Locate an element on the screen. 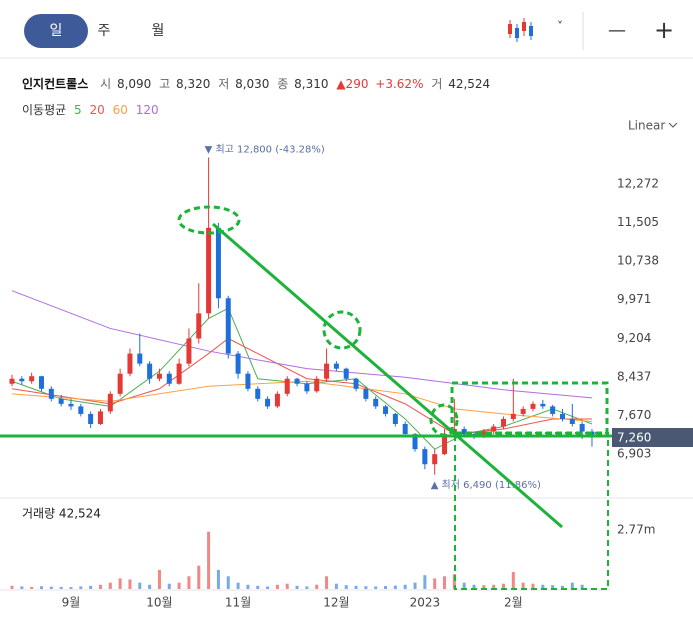 This screenshot has width=693, height=617. y-tick-label: 11,505 is located at coordinates (638, 222).